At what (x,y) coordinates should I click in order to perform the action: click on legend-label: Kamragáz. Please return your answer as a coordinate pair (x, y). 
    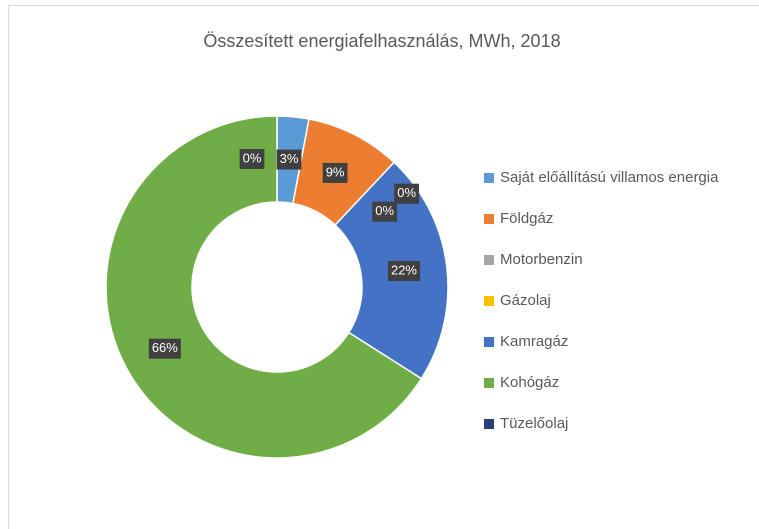
    Looking at the image, I should click on (534, 341).